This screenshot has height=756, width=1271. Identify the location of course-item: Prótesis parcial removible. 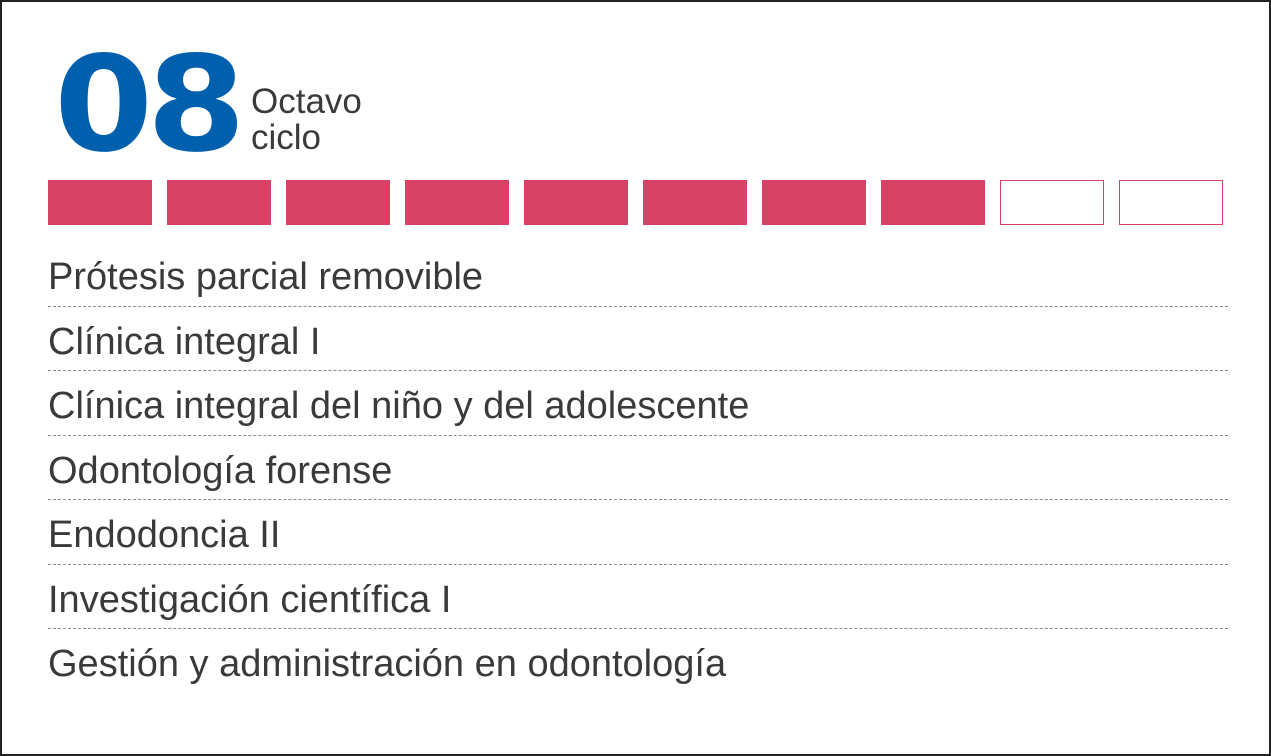
(638, 274).